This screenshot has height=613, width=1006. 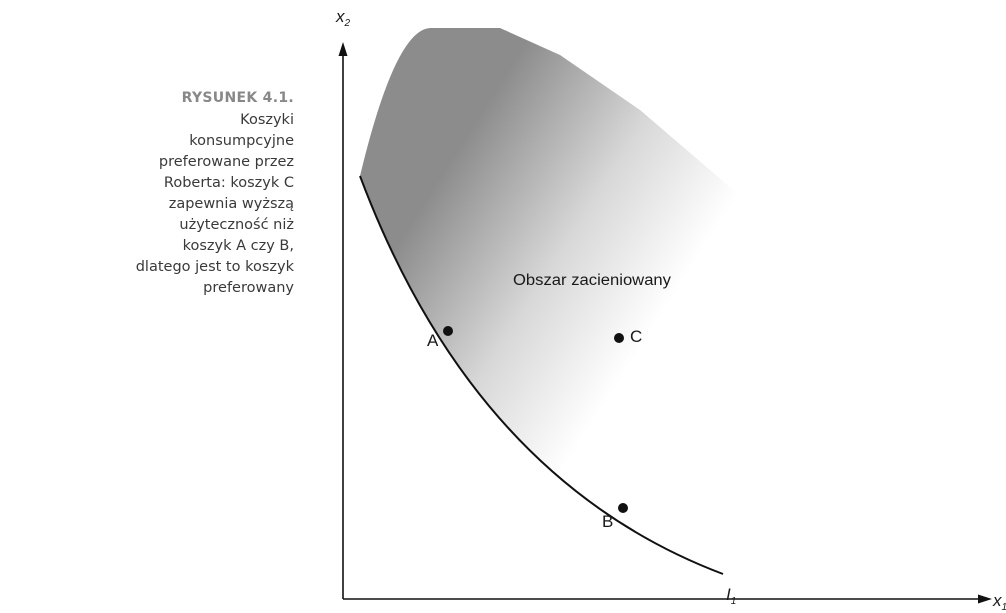 I want to click on caption-line: koszyk A czy B,, so click(x=238, y=246).